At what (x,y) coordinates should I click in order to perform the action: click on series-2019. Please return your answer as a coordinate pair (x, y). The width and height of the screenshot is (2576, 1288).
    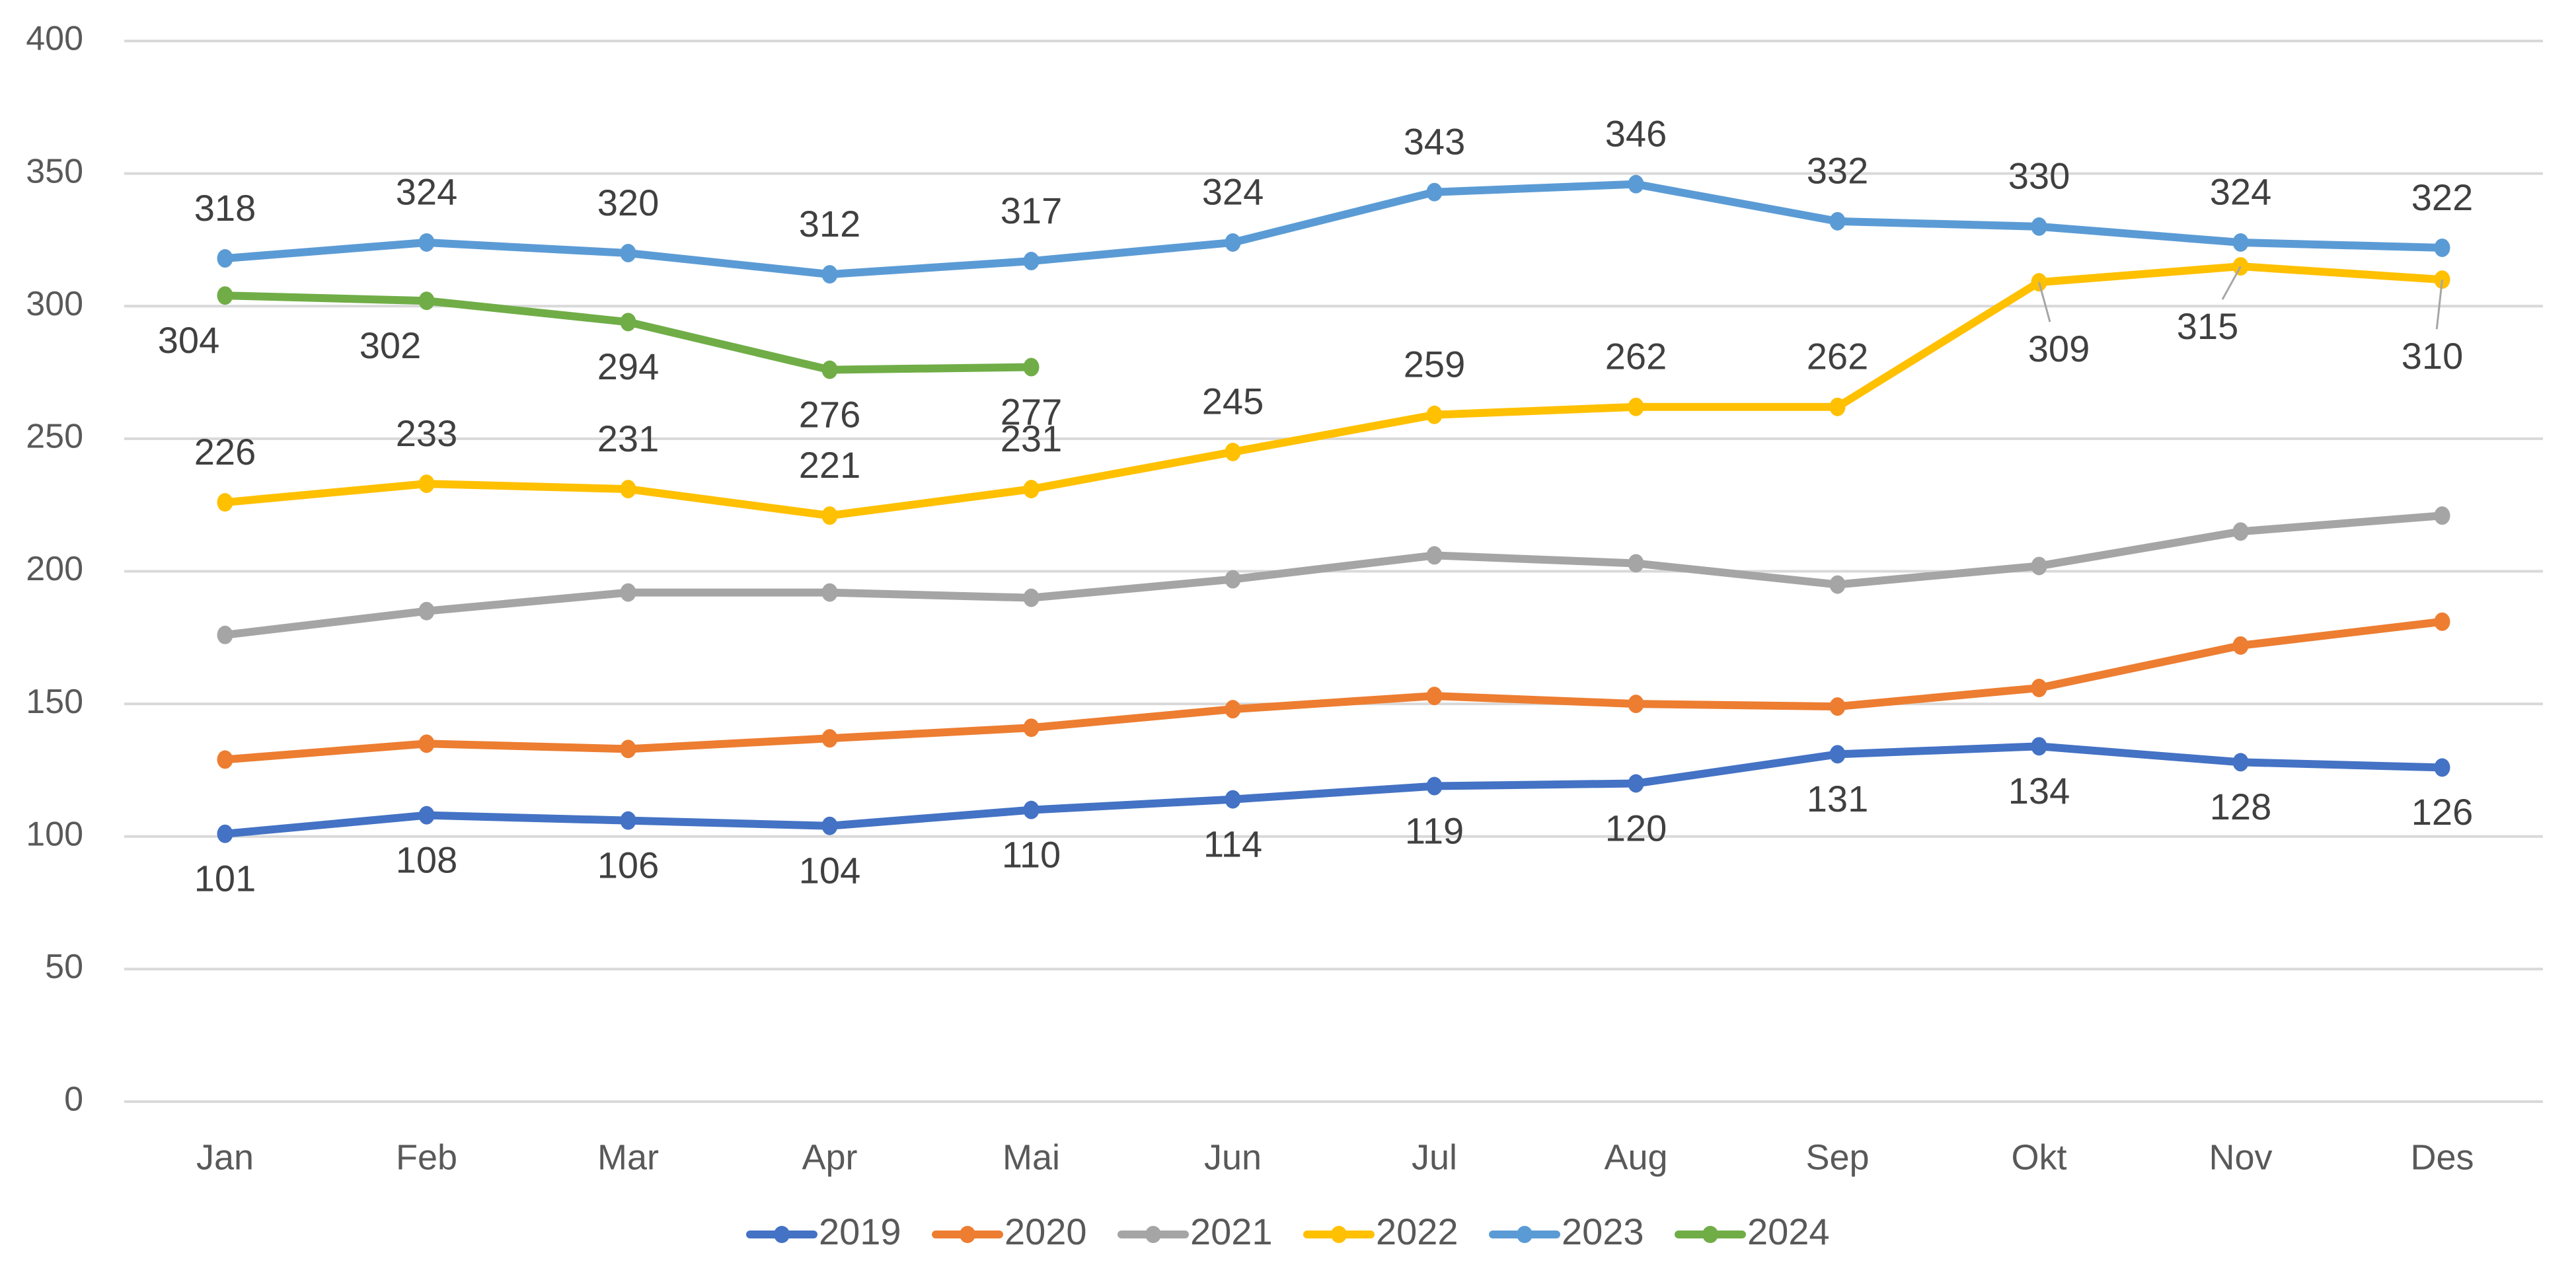
    Looking at the image, I should click on (1334, 790).